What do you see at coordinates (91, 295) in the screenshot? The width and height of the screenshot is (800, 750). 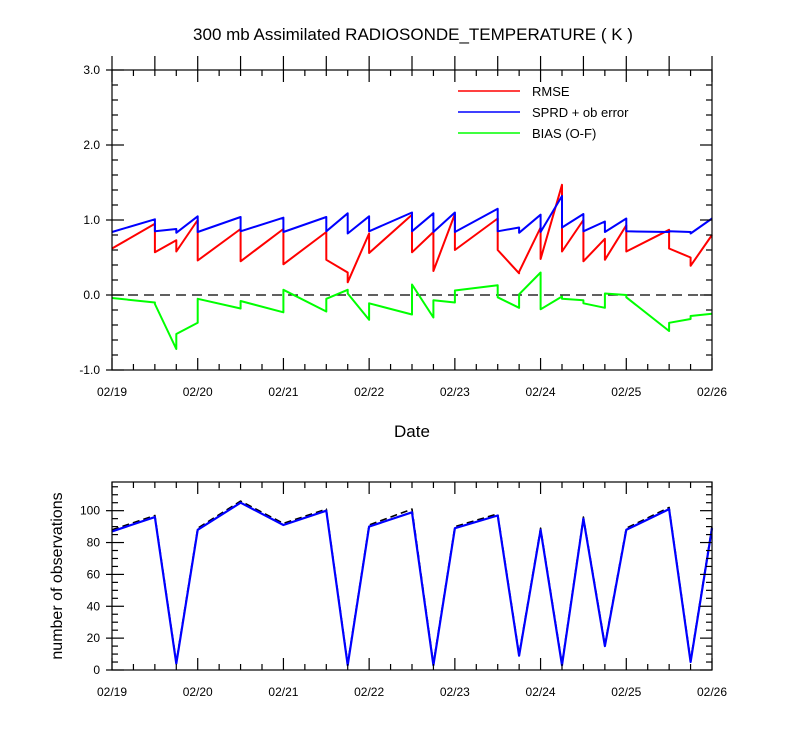 I see `temperature-y-tick-label: 0.0` at bounding box center [91, 295].